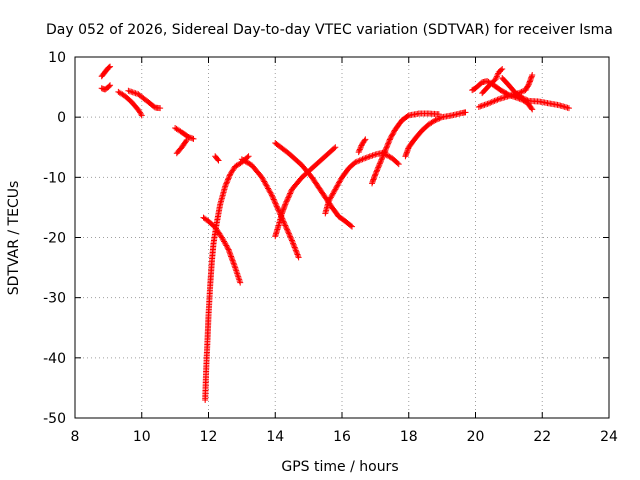 This screenshot has height=480, width=640. What do you see at coordinates (57, 58) in the screenshot?
I see `y-tick-label: 10` at bounding box center [57, 58].